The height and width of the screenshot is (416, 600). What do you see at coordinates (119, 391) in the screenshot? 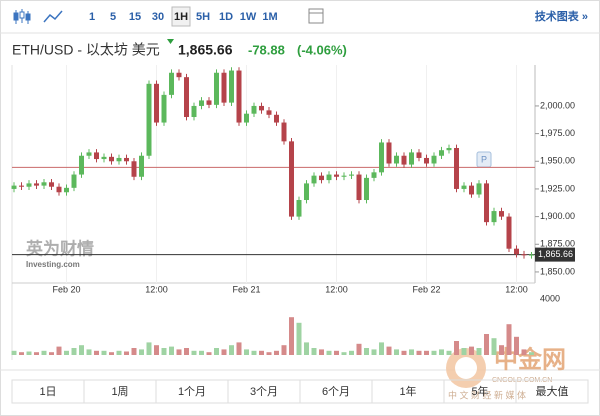
I see `range-button: 1周` at bounding box center [119, 391].